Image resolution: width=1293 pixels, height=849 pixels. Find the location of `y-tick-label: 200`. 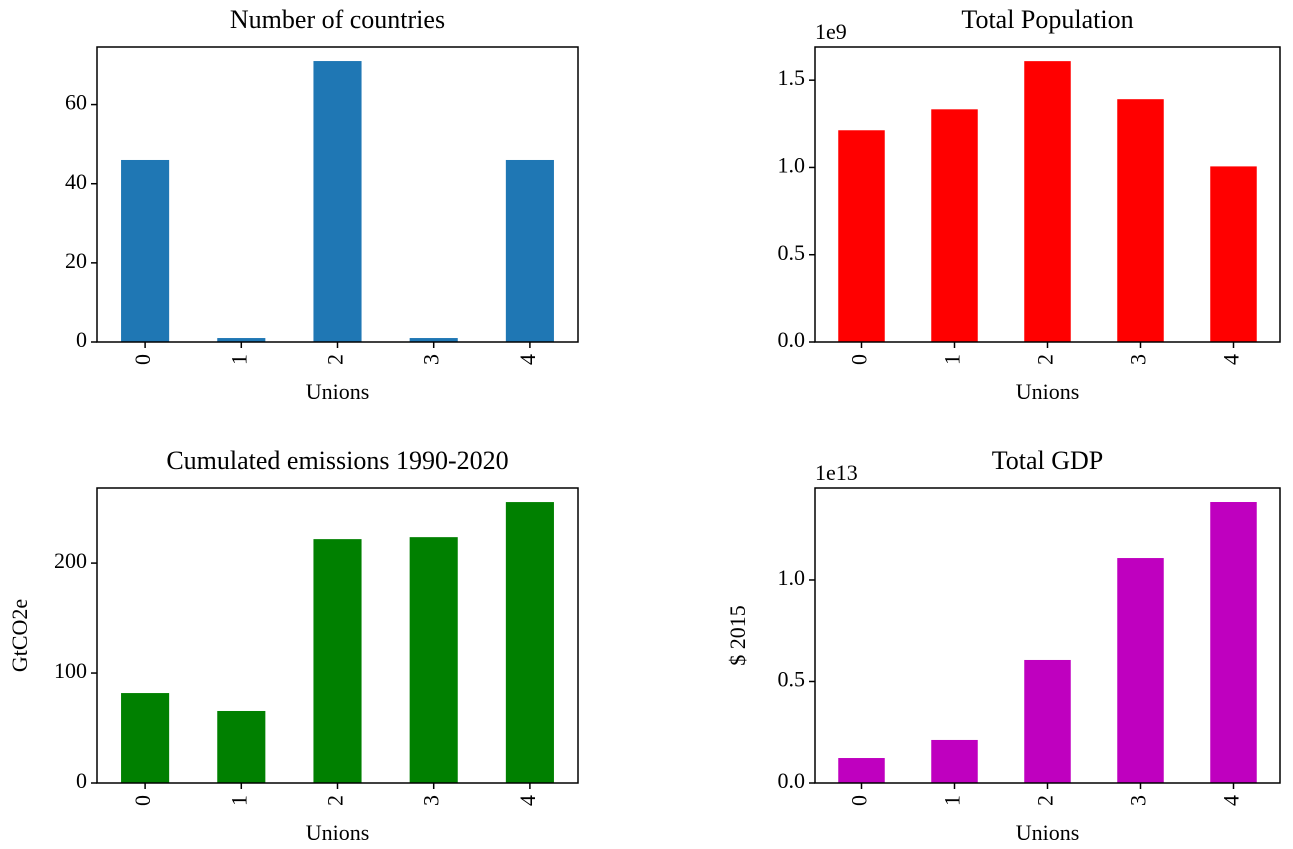

y-tick-label: 200 is located at coordinates (70, 560).